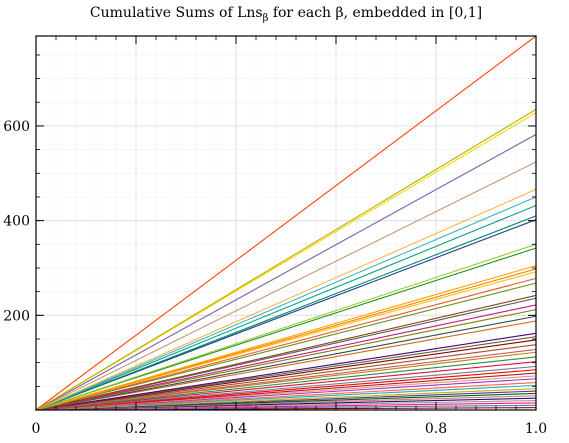 This screenshot has height=443, width=569. I want to click on x-tick-label: 0.6, so click(336, 429).